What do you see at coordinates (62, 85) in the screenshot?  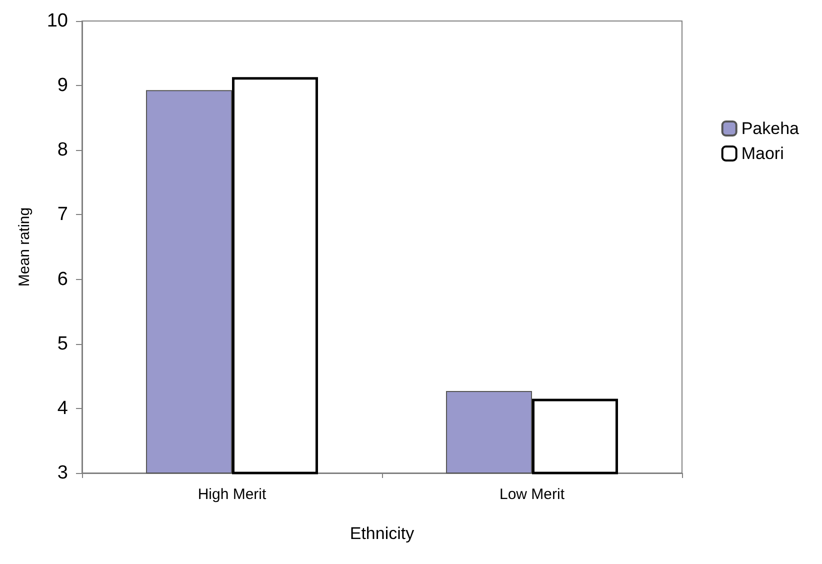 I see `y-tick-label: 9` at bounding box center [62, 85].